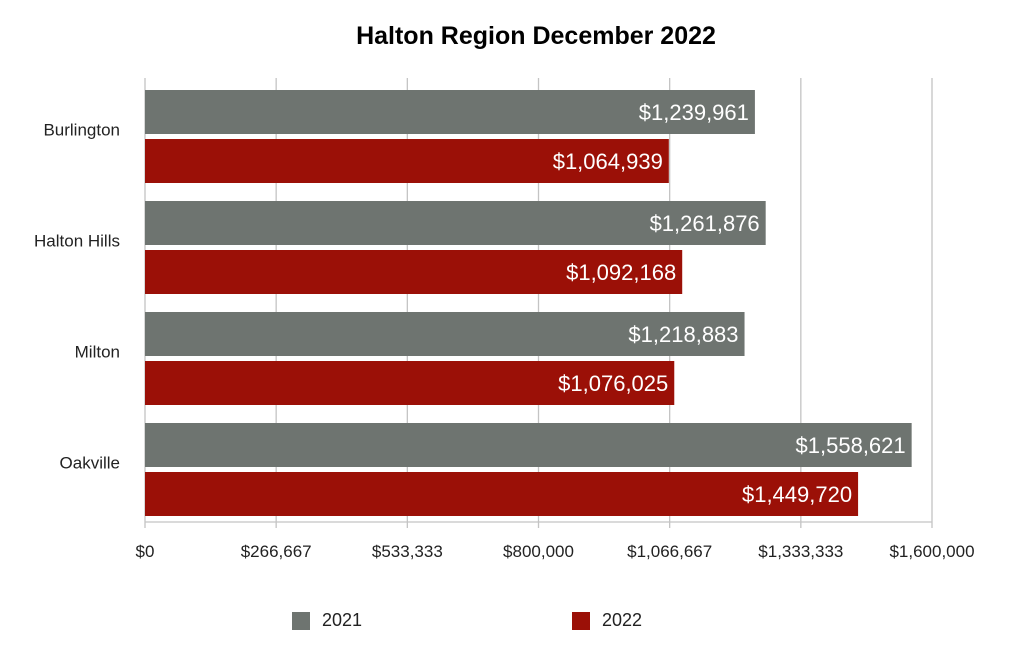 The width and height of the screenshot is (1020, 660). What do you see at coordinates (931, 551) in the screenshot?
I see `x-tick-label: $1,600,000` at bounding box center [931, 551].